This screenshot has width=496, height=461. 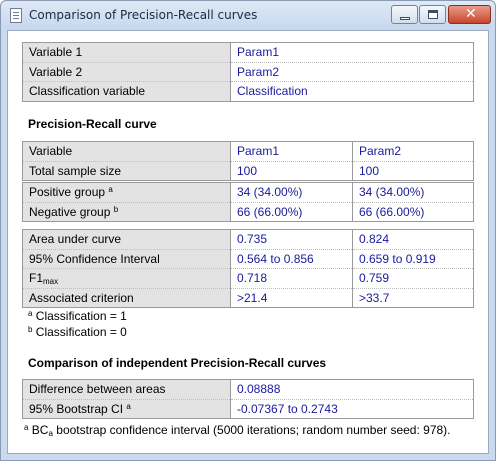 I want to click on table-row: Total sample size 100 100, so click(x=248, y=171).